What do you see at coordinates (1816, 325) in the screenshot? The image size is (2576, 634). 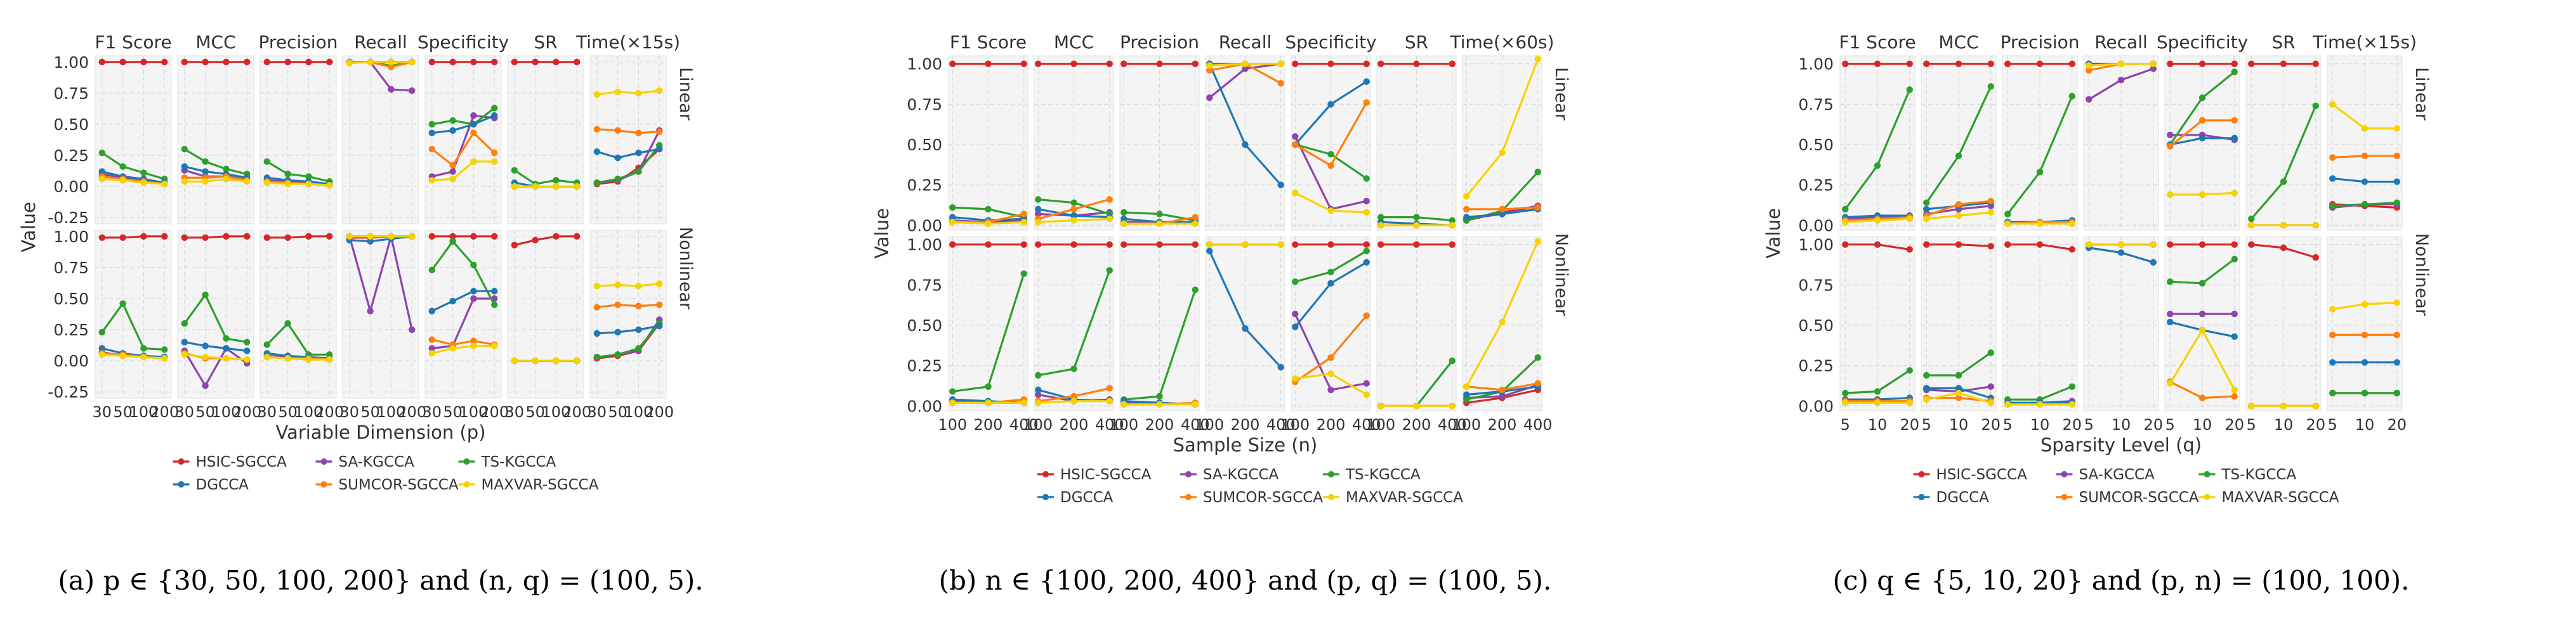 I see `y-tick-label: 0.50` at bounding box center [1816, 325].